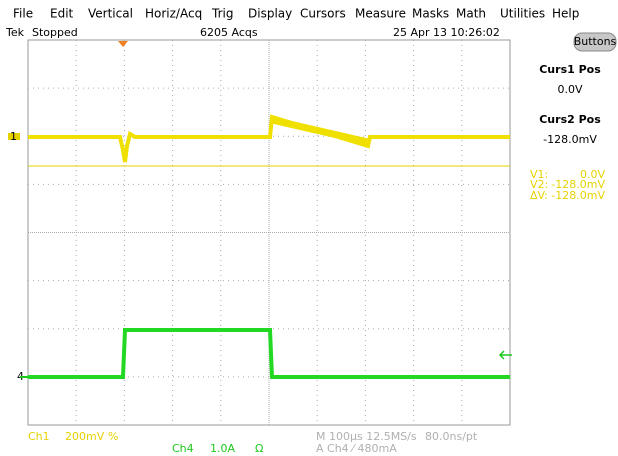 The height and width of the screenshot is (456, 618). Describe the element at coordinates (222, 448) in the screenshot. I see `ch4-scale: 1.0A` at that location.